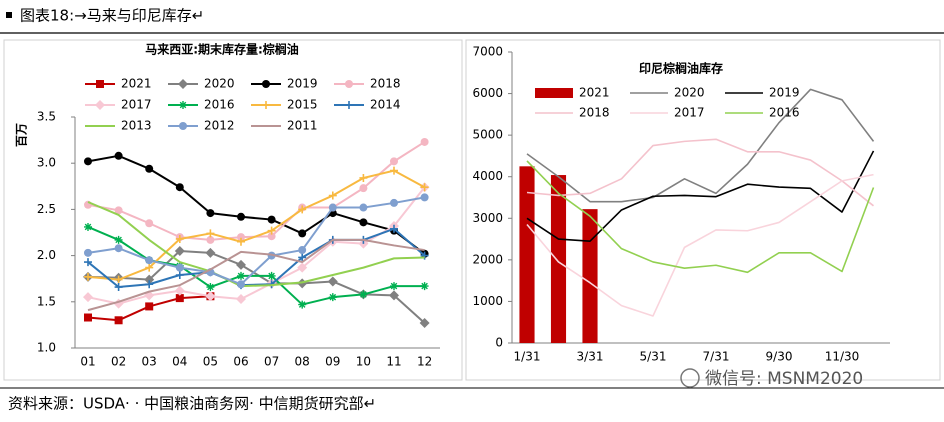  I want to click on x-tick-label: 5/31, so click(653, 357).